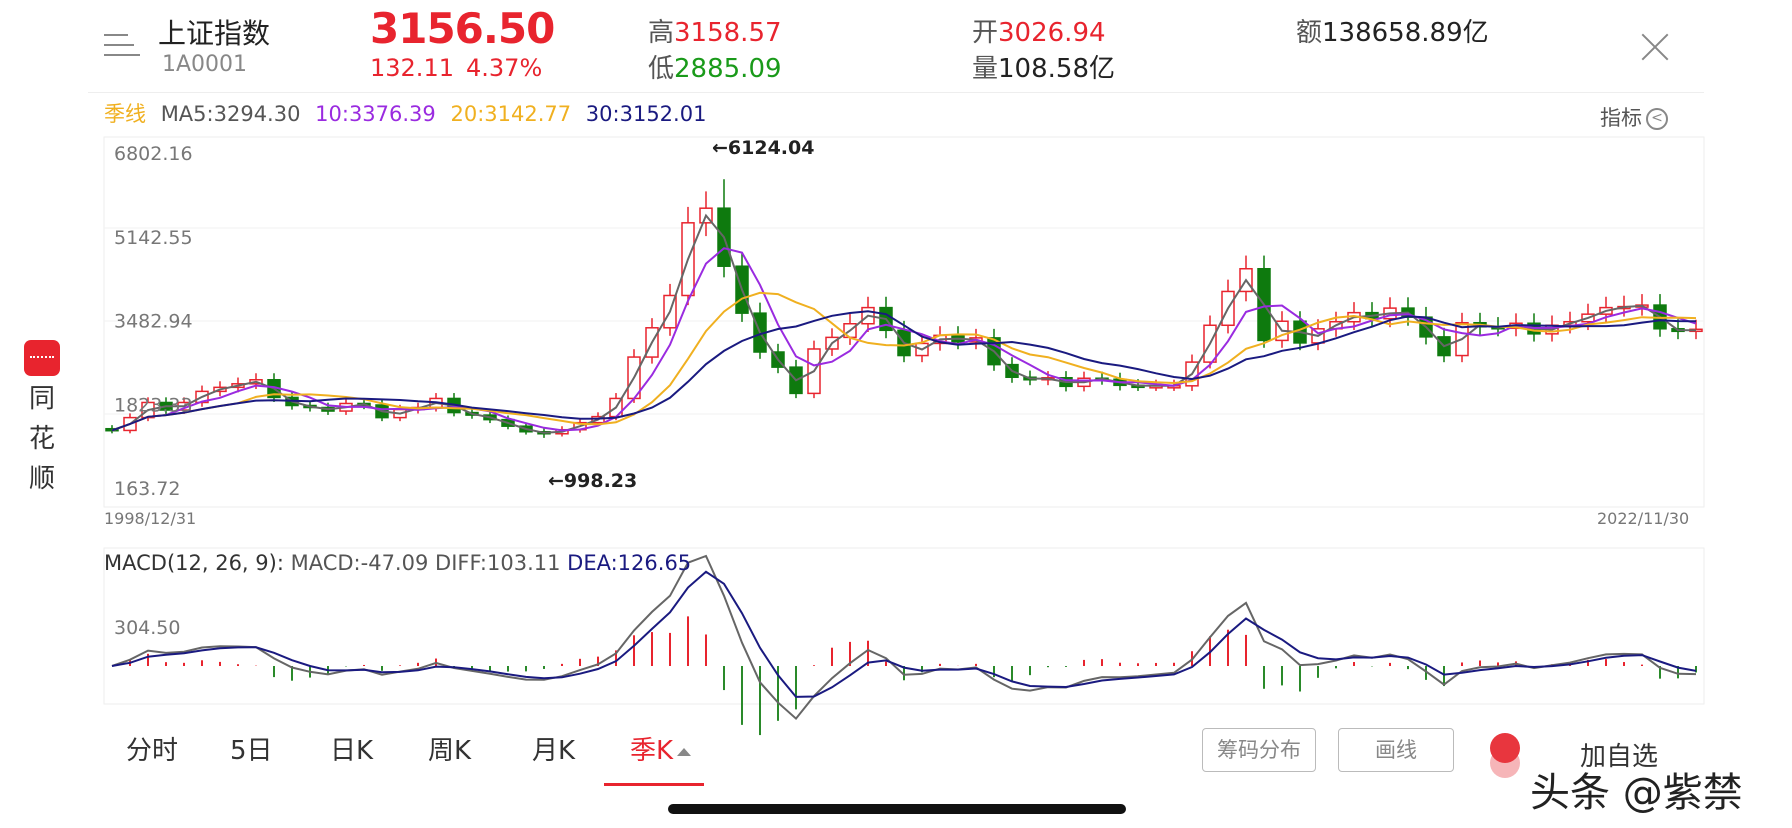  Describe the element at coordinates (629, 563) in the screenshot. I see `dea-value: DEA:126.65` at that location.